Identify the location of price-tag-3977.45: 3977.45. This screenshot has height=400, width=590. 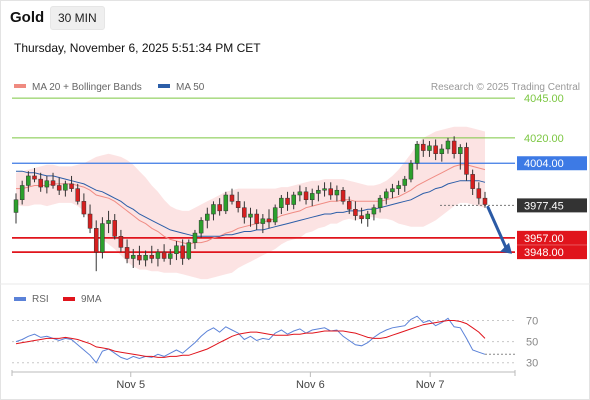
(544, 206).